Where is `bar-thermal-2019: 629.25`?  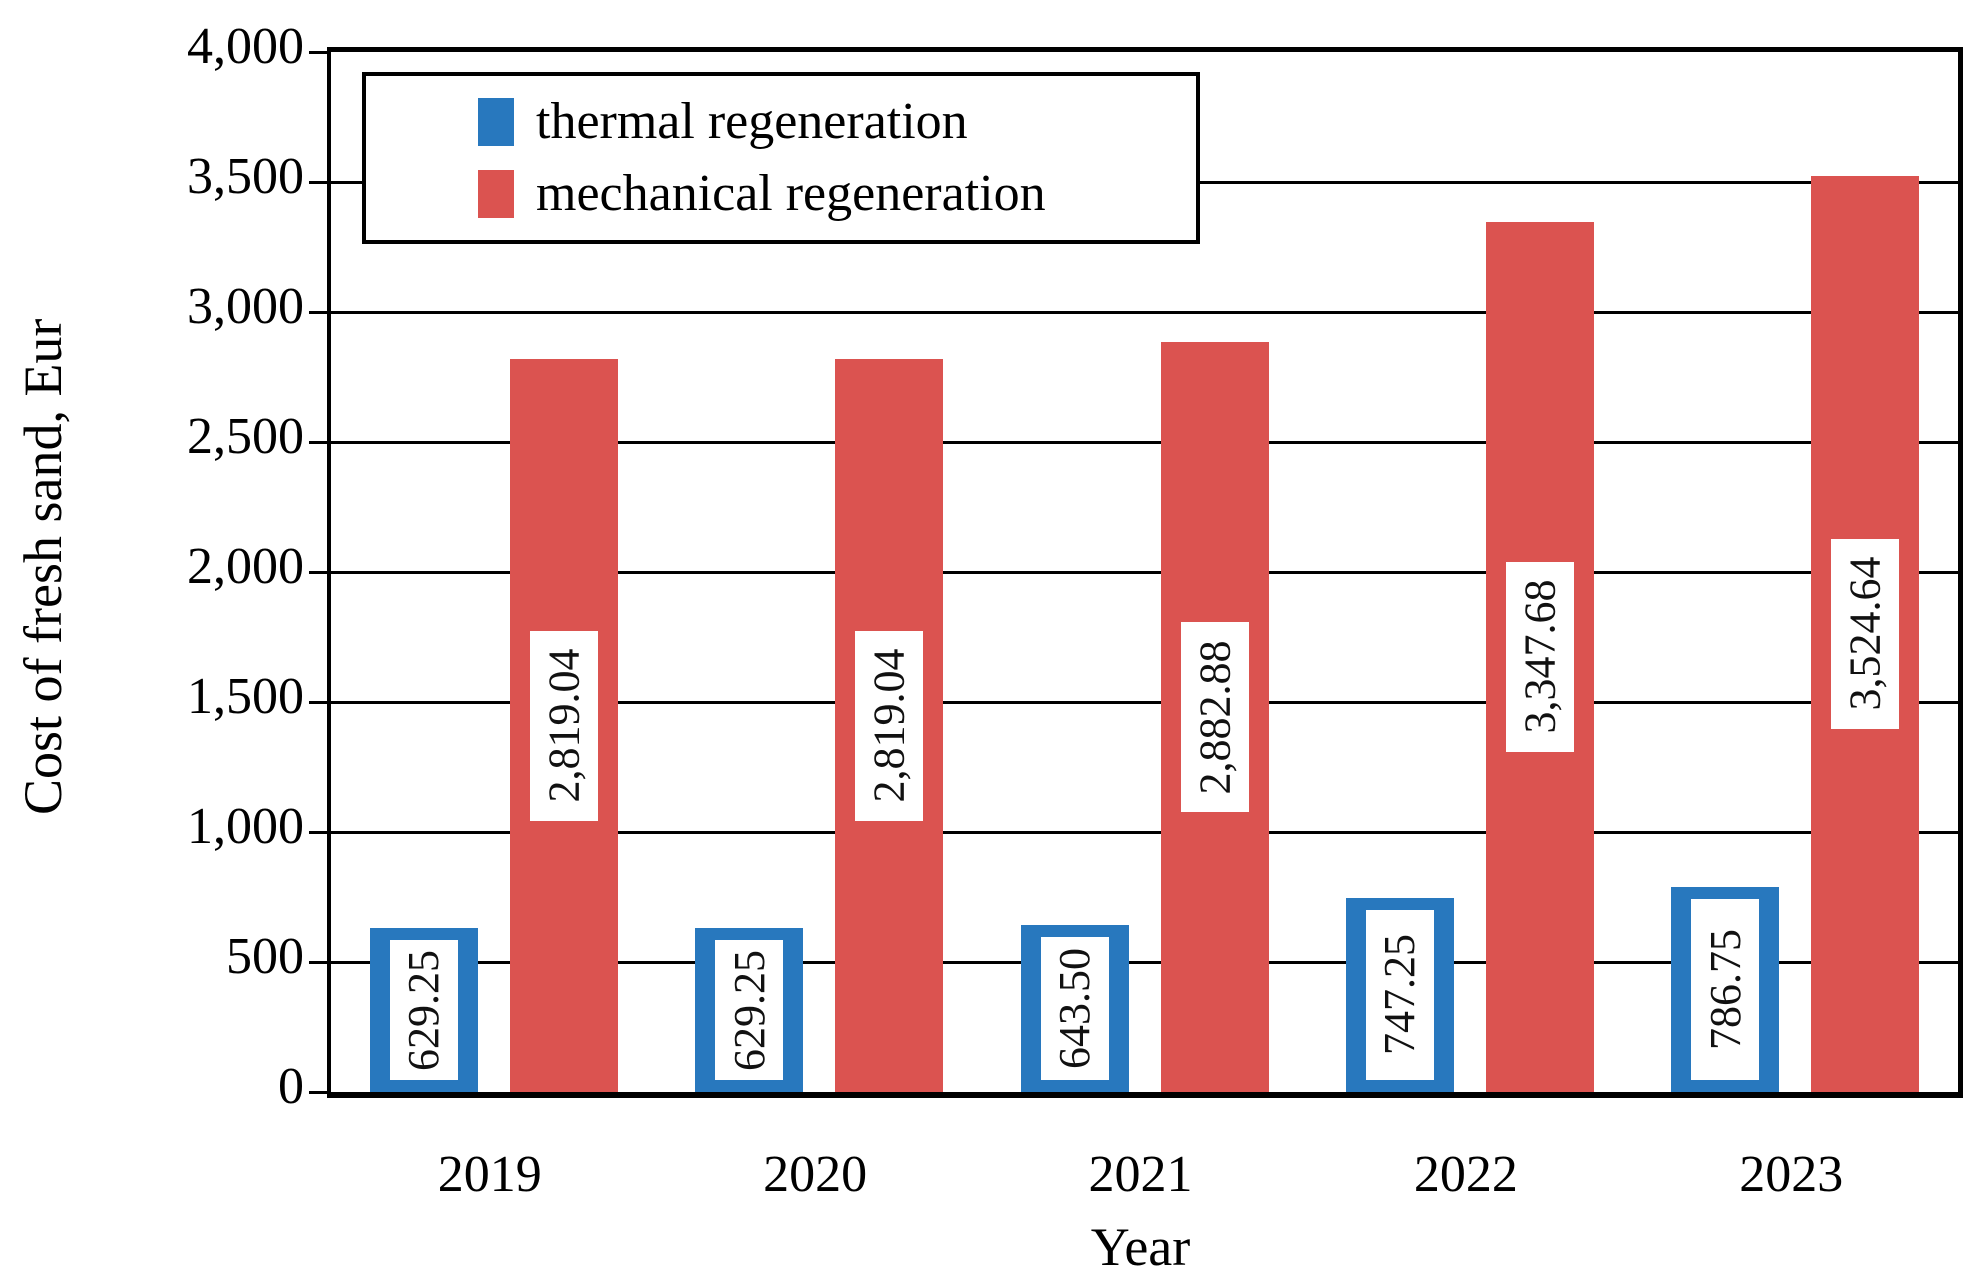
bar-thermal-2019: 629.25 is located at coordinates (423, 1010).